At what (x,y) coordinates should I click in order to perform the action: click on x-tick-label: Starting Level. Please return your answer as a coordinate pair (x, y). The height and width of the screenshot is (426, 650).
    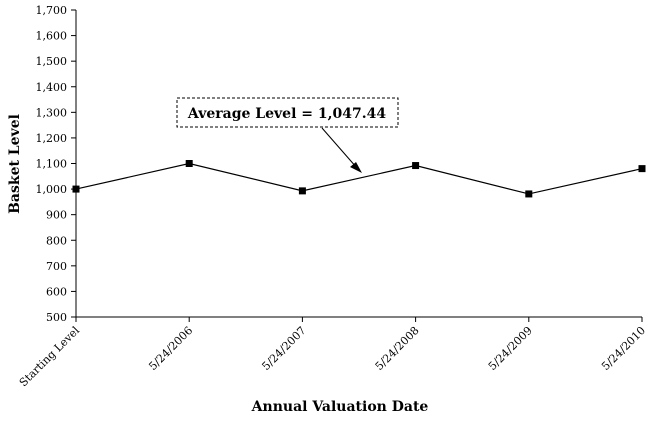
    Looking at the image, I should click on (50, 357).